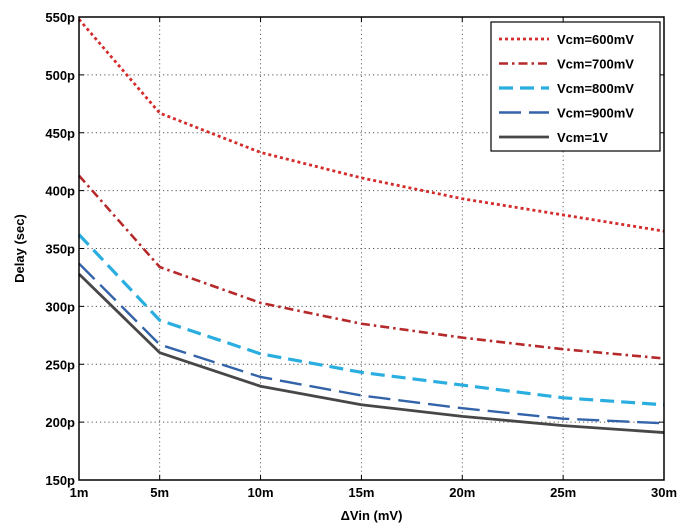 Image resolution: width=694 pixels, height=530 pixels. Describe the element at coordinates (664, 492) in the screenshot. I see `x-tick-label: 30m` at that location.